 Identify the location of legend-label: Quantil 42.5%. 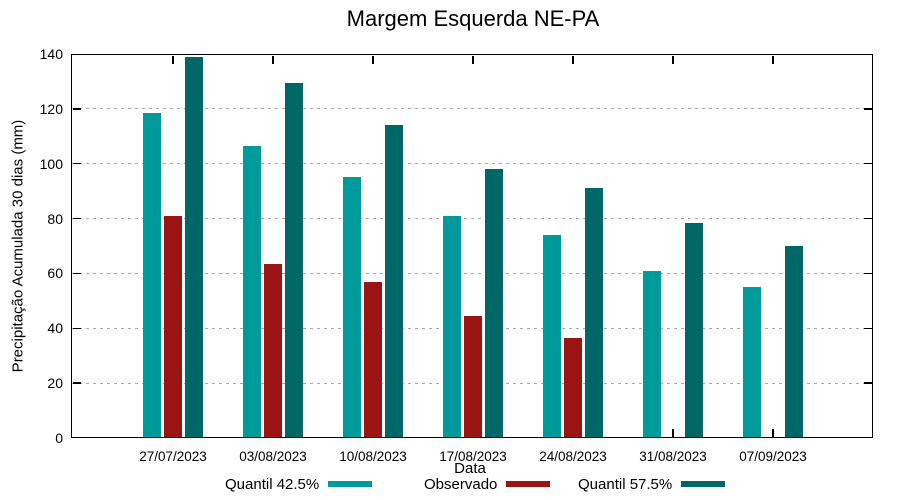
(272, 484).